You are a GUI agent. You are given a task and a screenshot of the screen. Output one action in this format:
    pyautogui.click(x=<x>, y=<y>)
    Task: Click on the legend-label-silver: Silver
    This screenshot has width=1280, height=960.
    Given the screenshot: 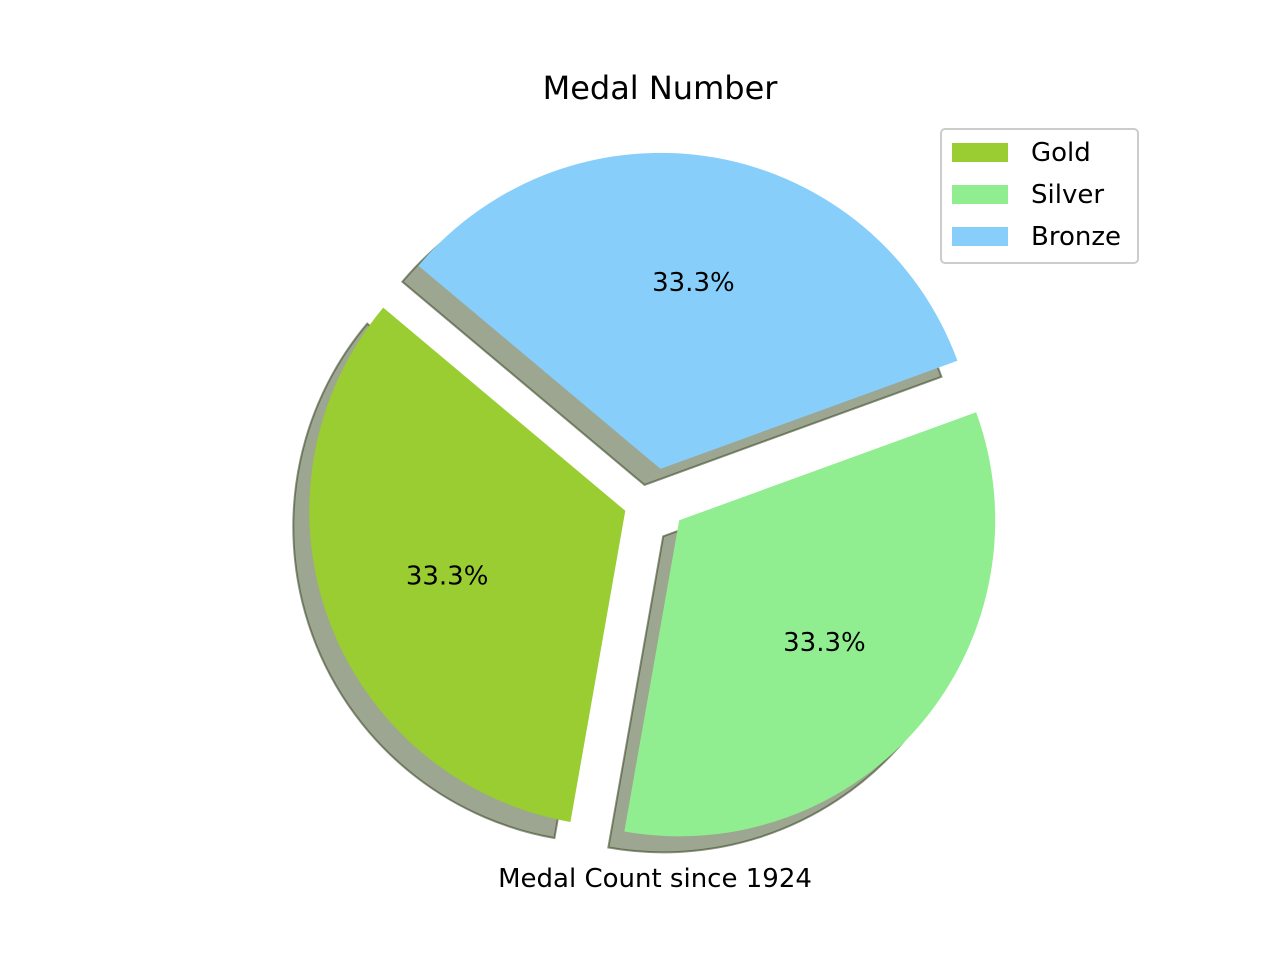 What is the action you would take?
    pyautogui.click(x=1067, y=195)
    